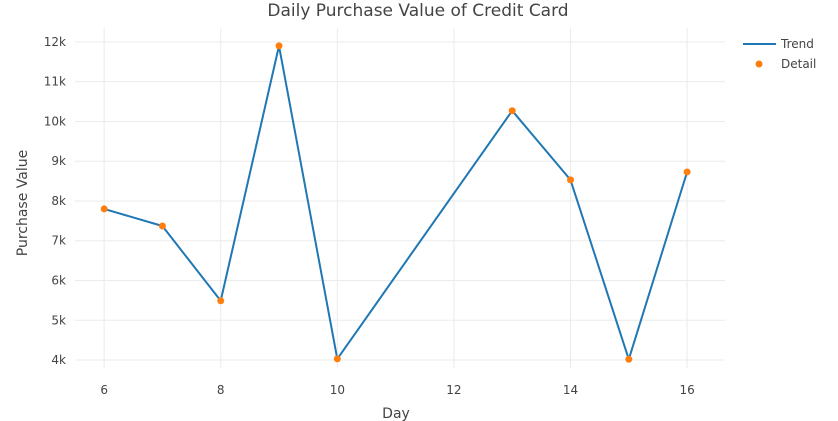  I want to click on legend-detail-swatch, so click(759, 64).